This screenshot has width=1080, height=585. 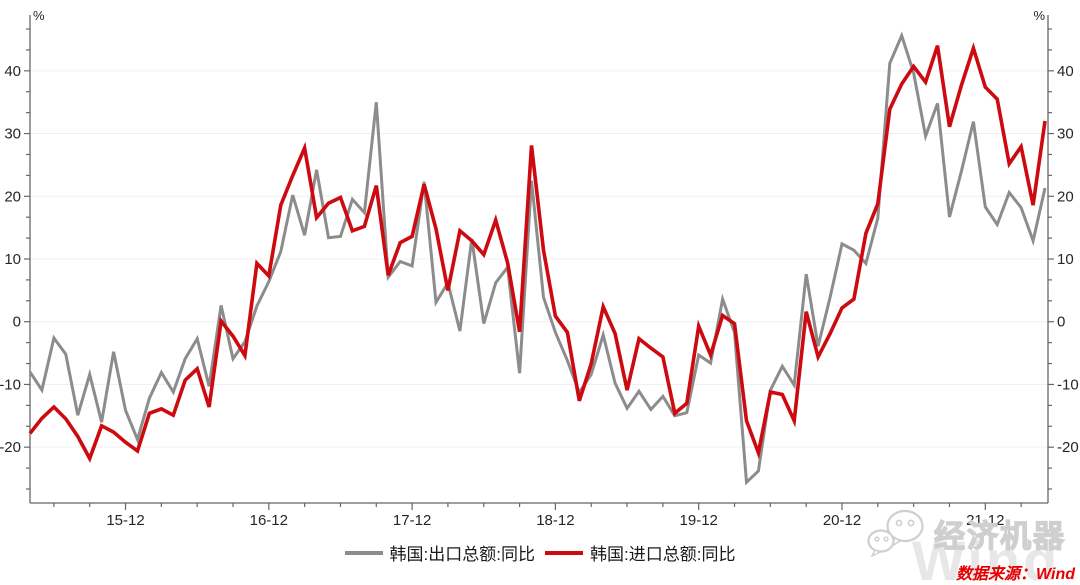 I want to click on x-axis-label: 21-12, so click(x=985, y=520).